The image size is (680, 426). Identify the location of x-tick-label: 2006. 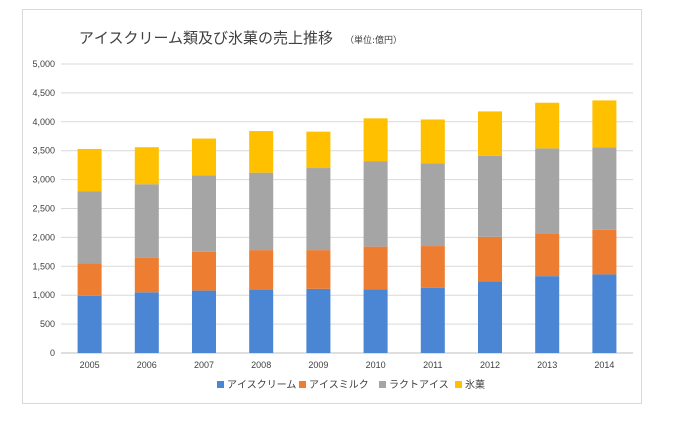
(147, 365).